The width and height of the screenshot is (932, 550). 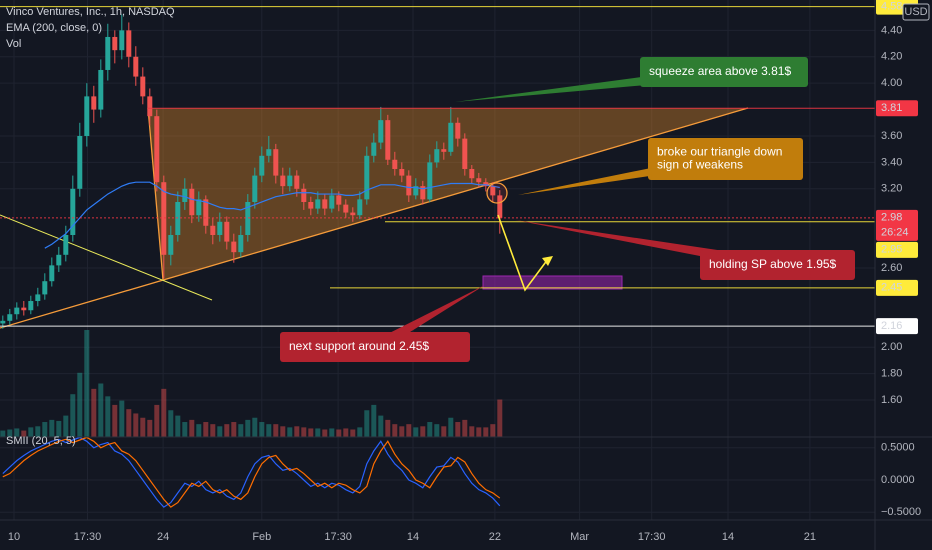 I want to click on callout-text: sign of weakens, so click(x=700, y=165).